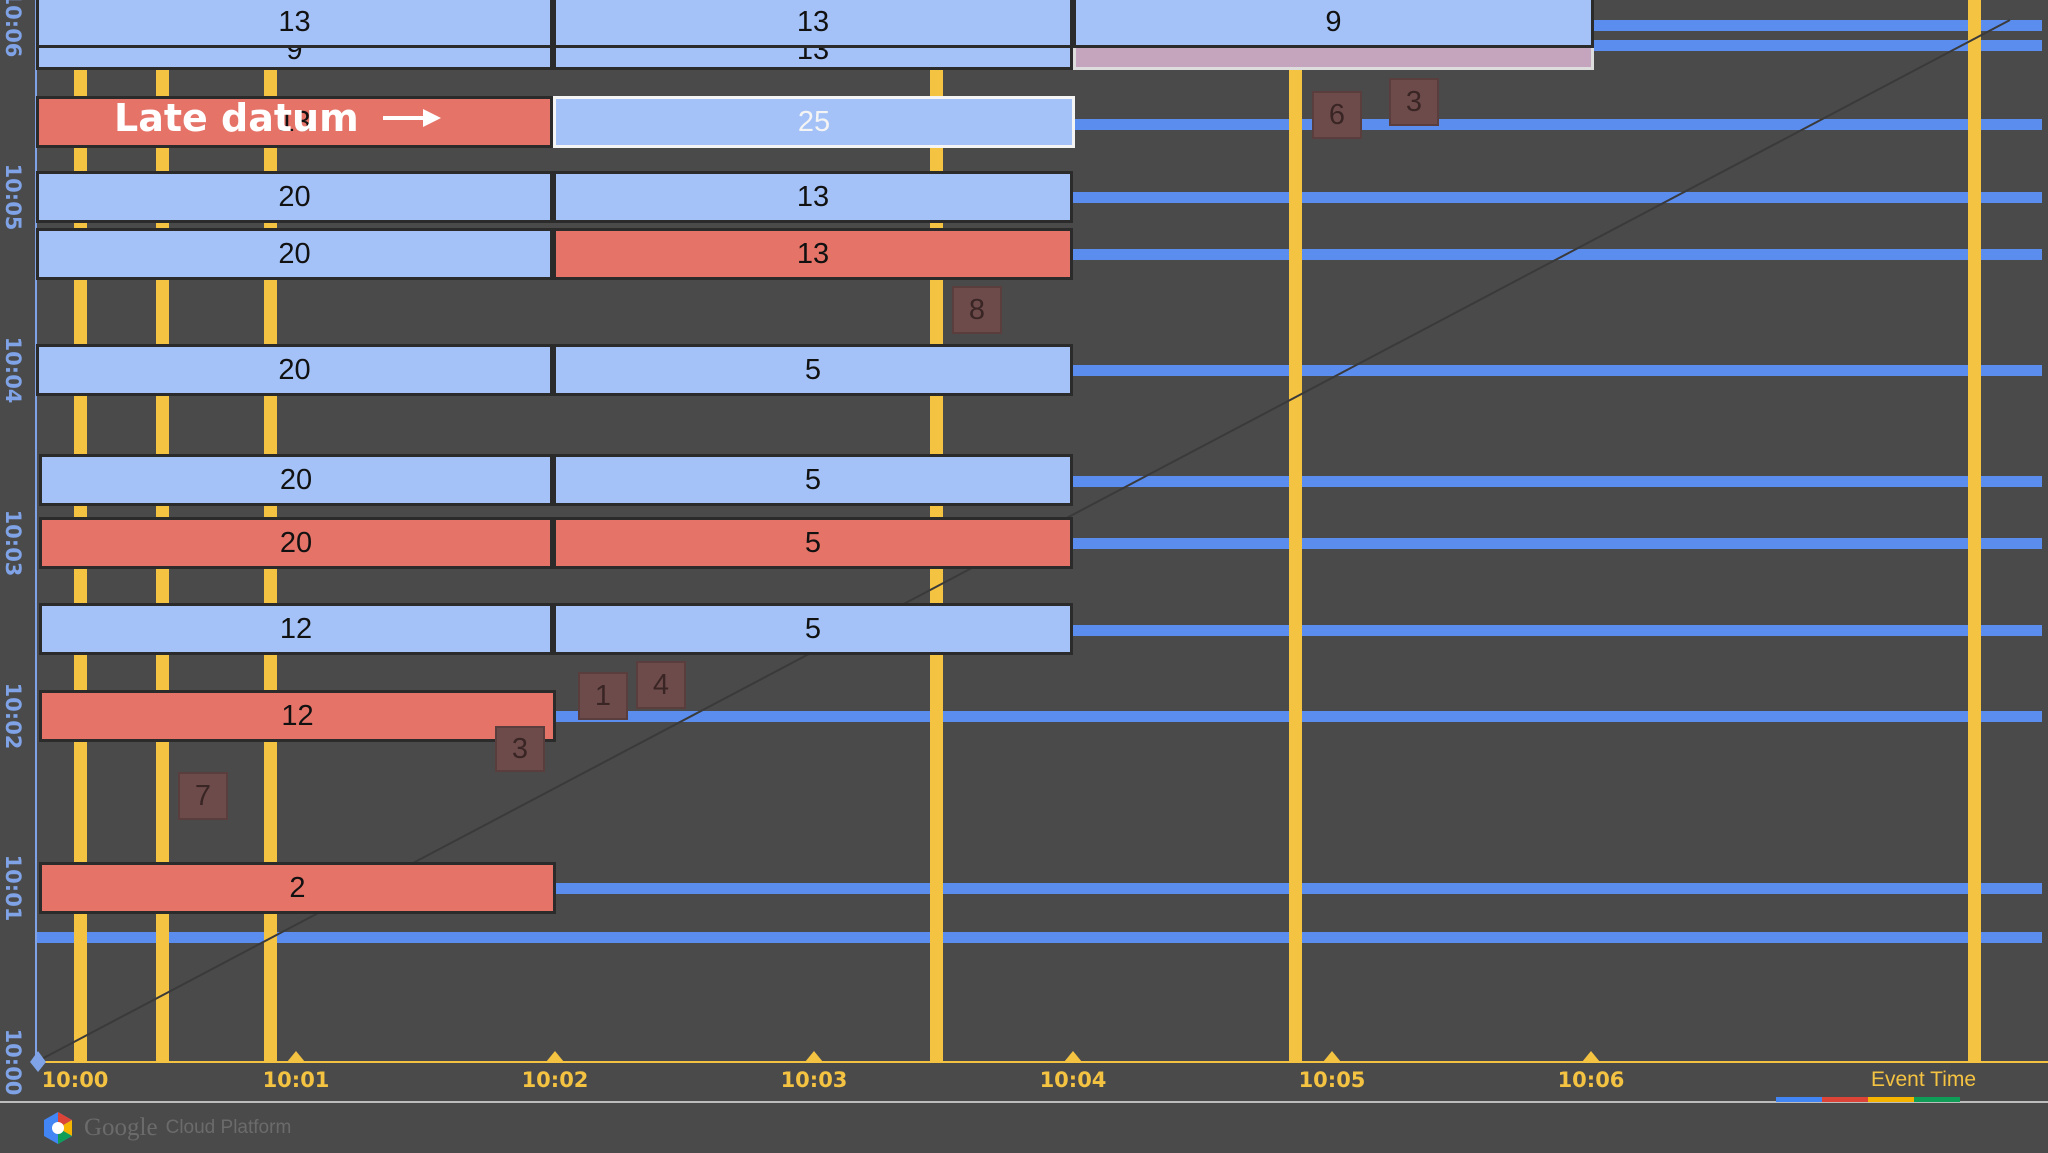 Image resolution: width=2048 pixels, height=1153 pixels. I want to click on pane-value: 9, so click(1333, 21).